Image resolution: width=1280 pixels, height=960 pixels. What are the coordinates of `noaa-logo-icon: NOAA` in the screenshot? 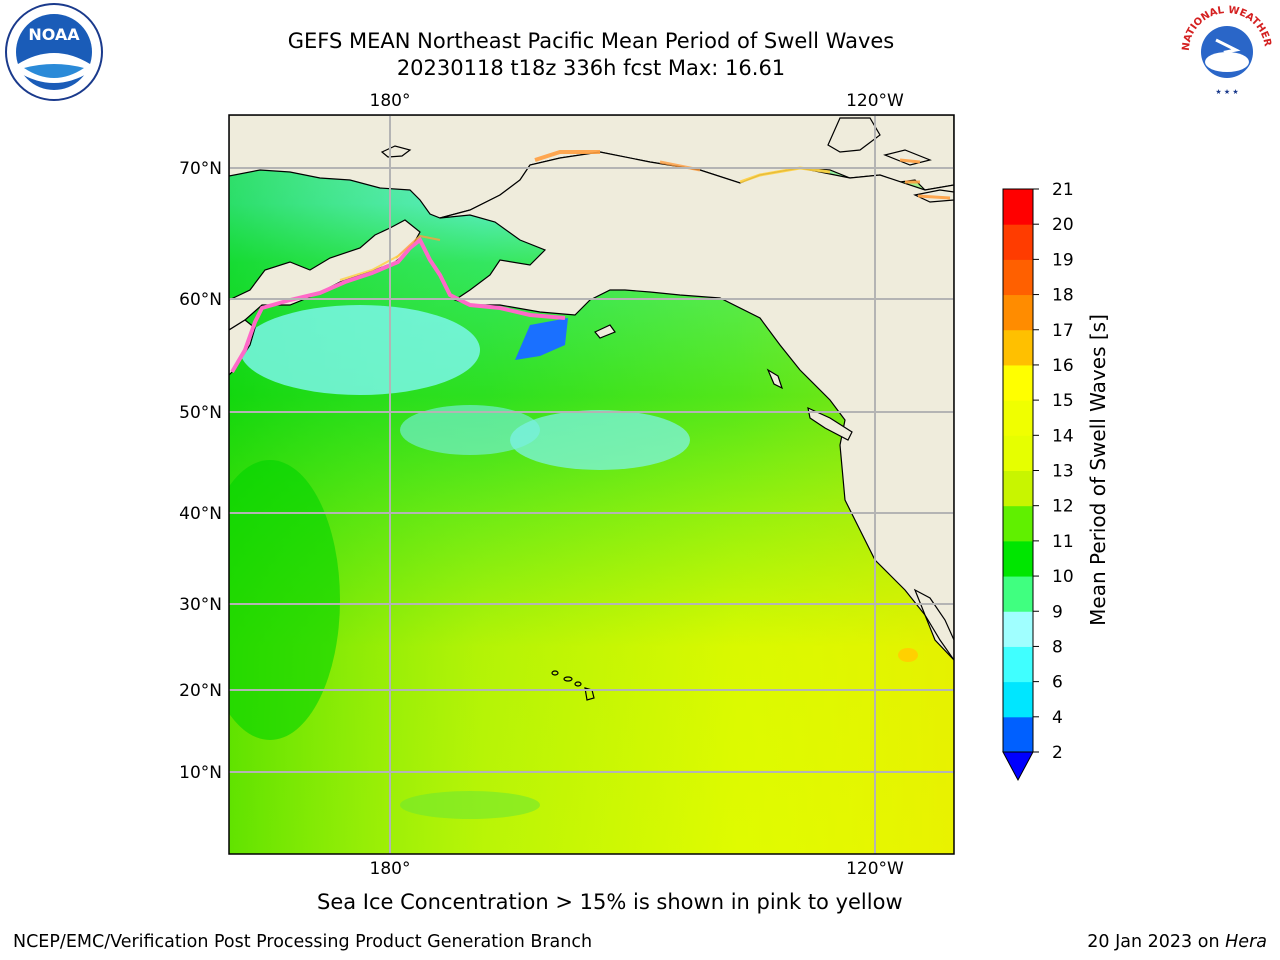 It's located at (54, 52).